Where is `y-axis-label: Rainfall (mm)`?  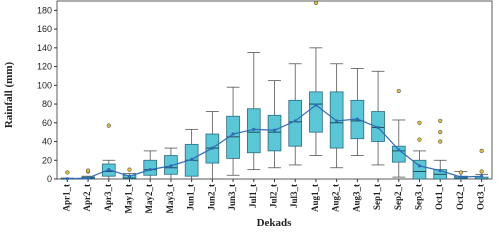
y-axis-label: Rainfall (mm) is located at coordinates (9, 95).